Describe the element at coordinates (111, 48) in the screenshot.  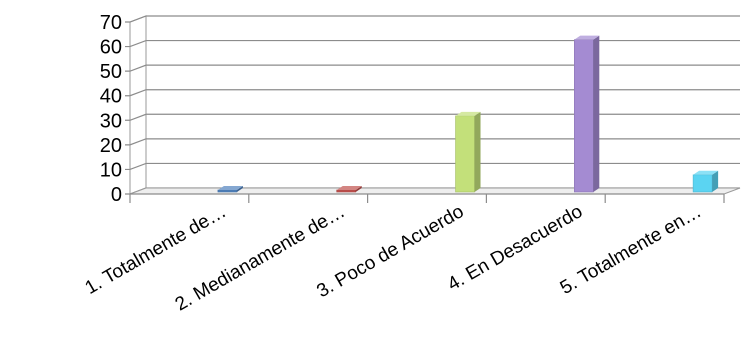
I see `y-tick-label: 60` at that location.